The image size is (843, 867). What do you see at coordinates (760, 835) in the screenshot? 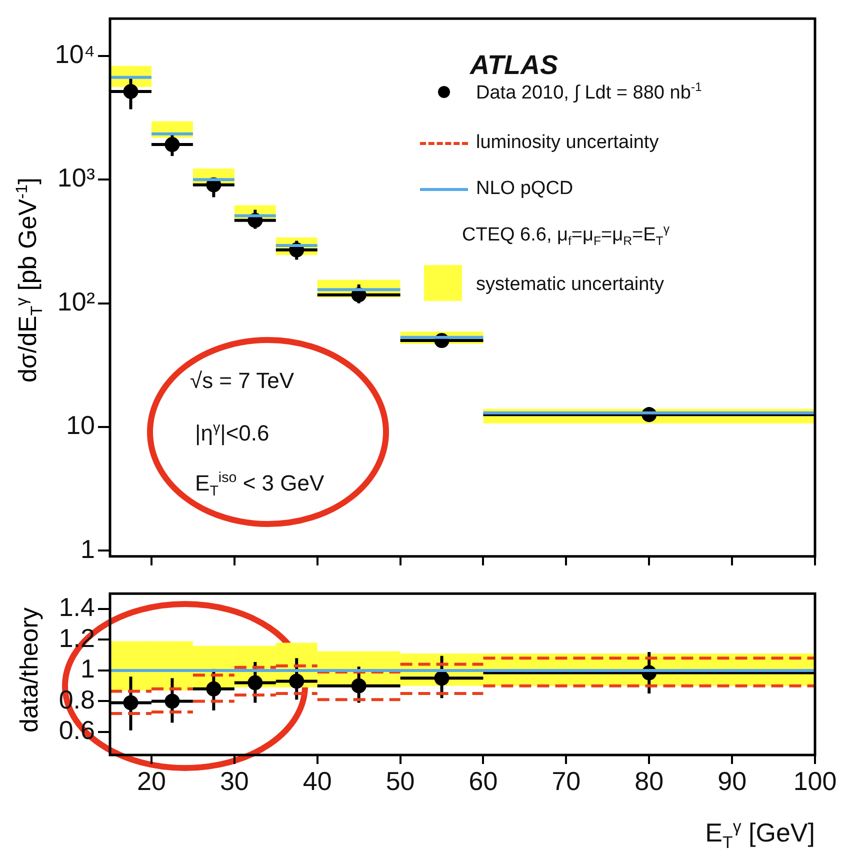
I see `x-axis-title: E$_{T}$$^{γ}$ [GeV]` at bounding box center [760, 835].